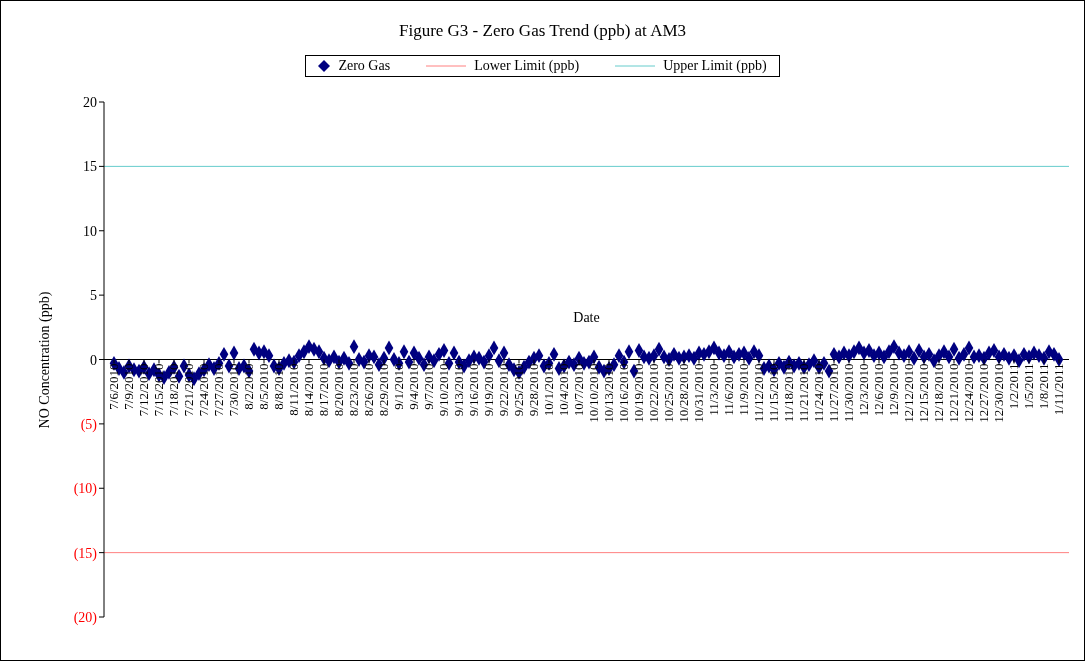 The image size is (1085, 661). What do you see at coordinates (715, 66) in the screenshot?
I see `legend-label: Upper Limit (ppb)` at bounding box center [715, 66].